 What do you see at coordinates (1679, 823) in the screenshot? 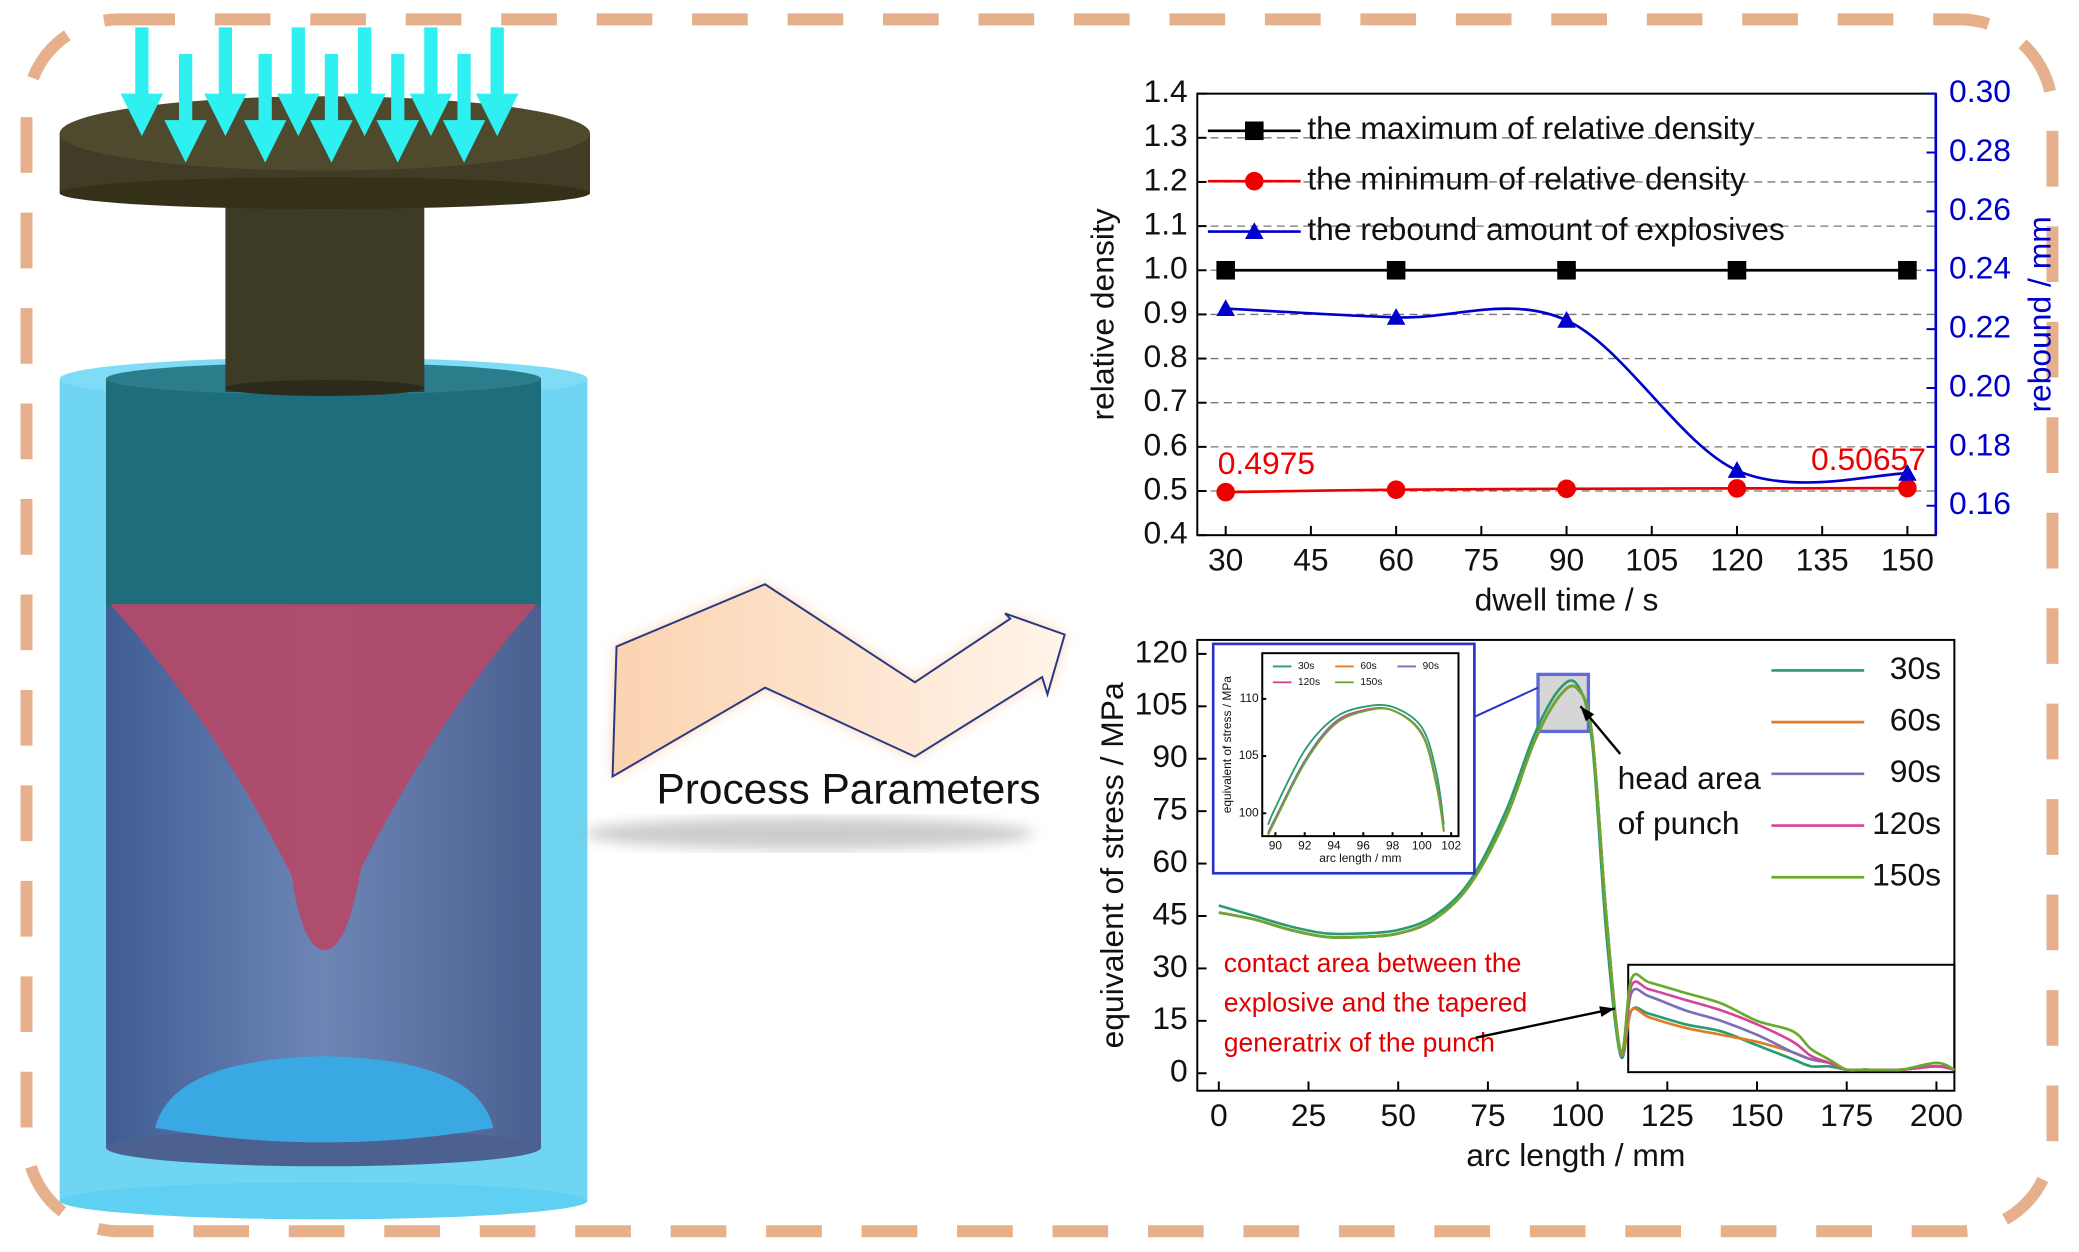
I see `annotation: of punch` at bounding box center [1679, 823].